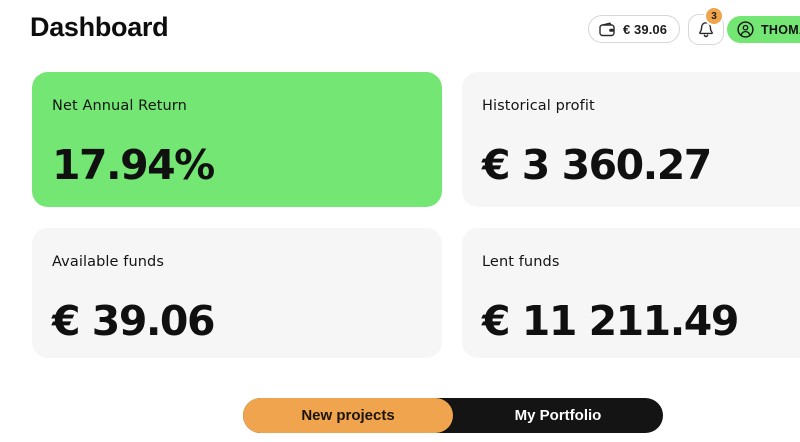  I want to click on header-controls: € 39.06 3 THOMAS B, so click(400, 30).